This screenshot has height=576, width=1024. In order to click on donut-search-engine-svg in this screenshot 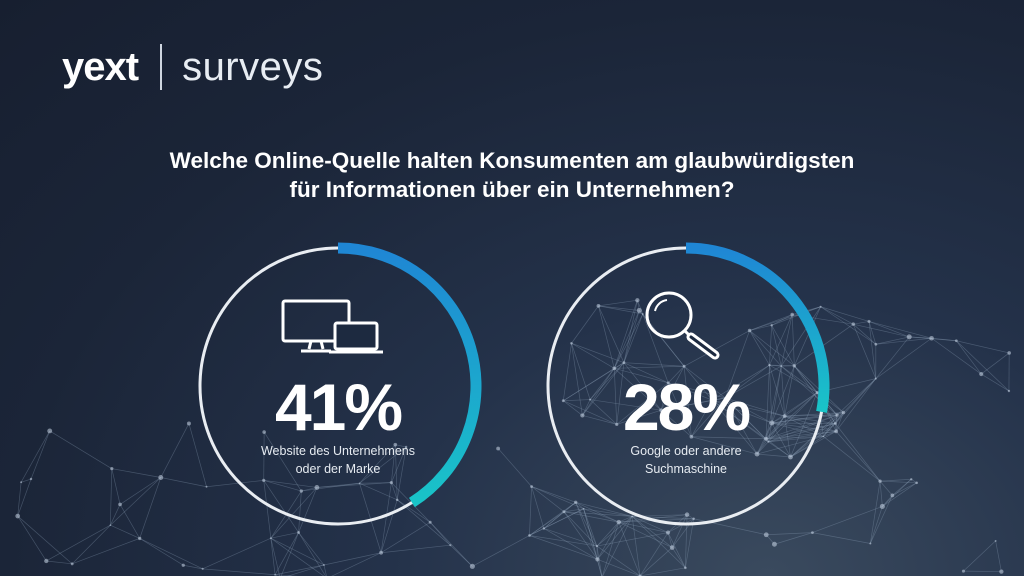, I will do `click(688, 384)`.